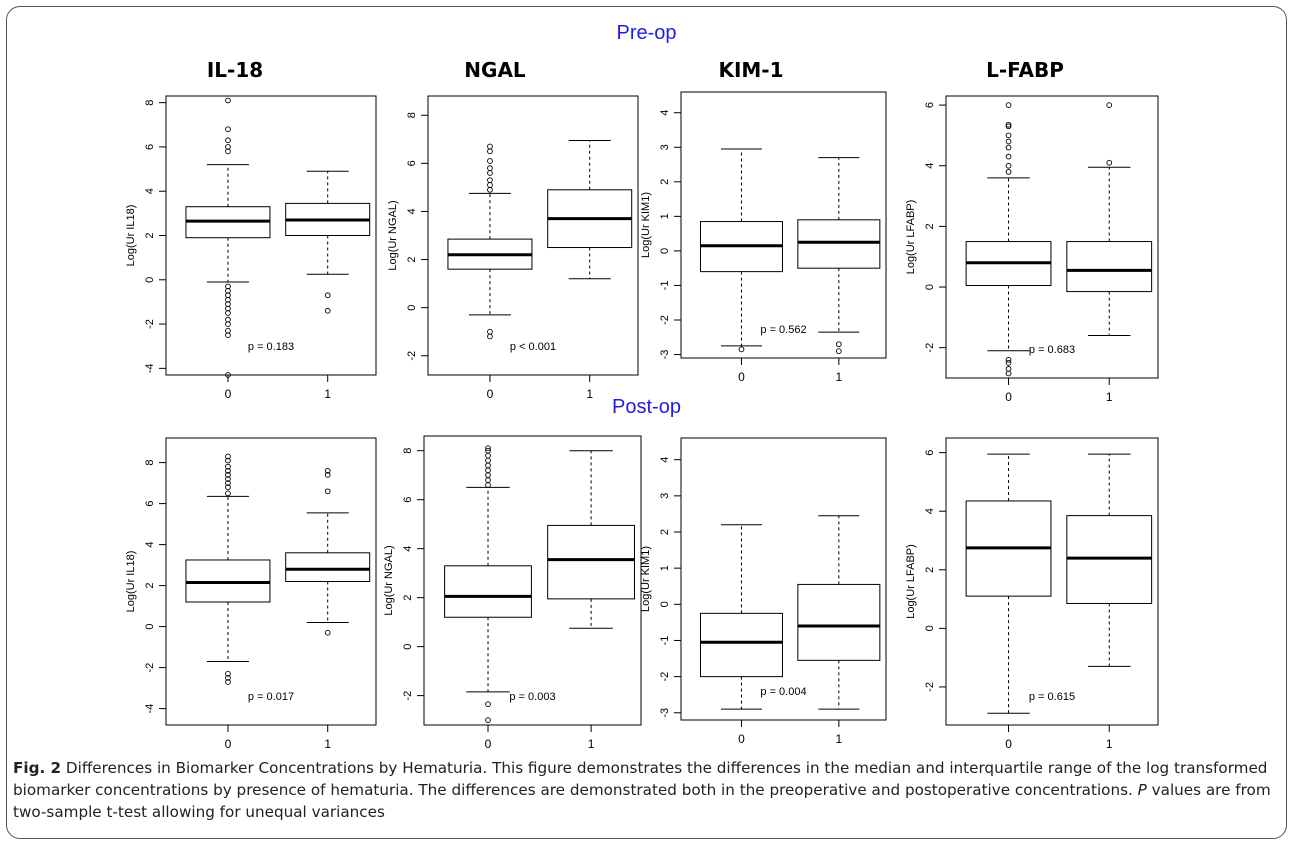  I want to click on post-ngal-box-0-iqr-rect, so click(488, 591).